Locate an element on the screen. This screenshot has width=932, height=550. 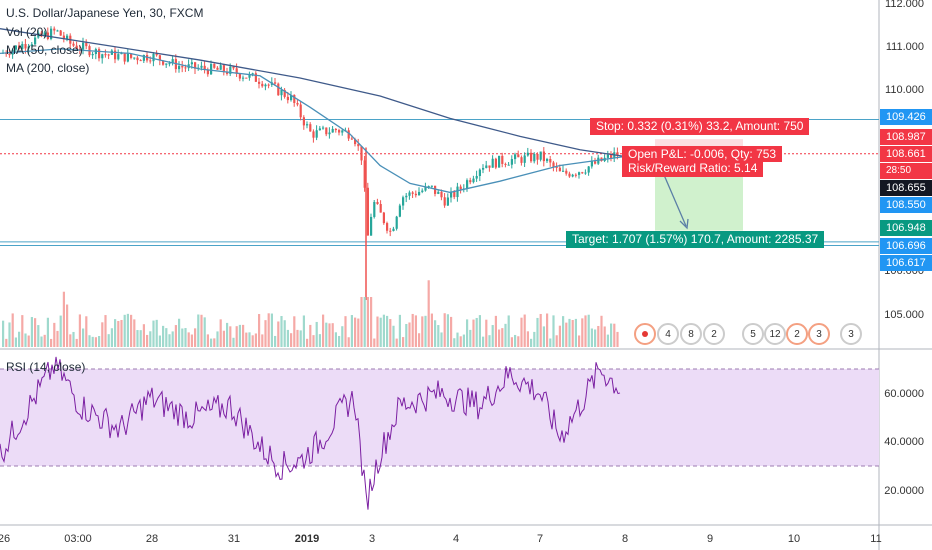
price-tag-line: 106.617 is located at coordinates (906, 263).